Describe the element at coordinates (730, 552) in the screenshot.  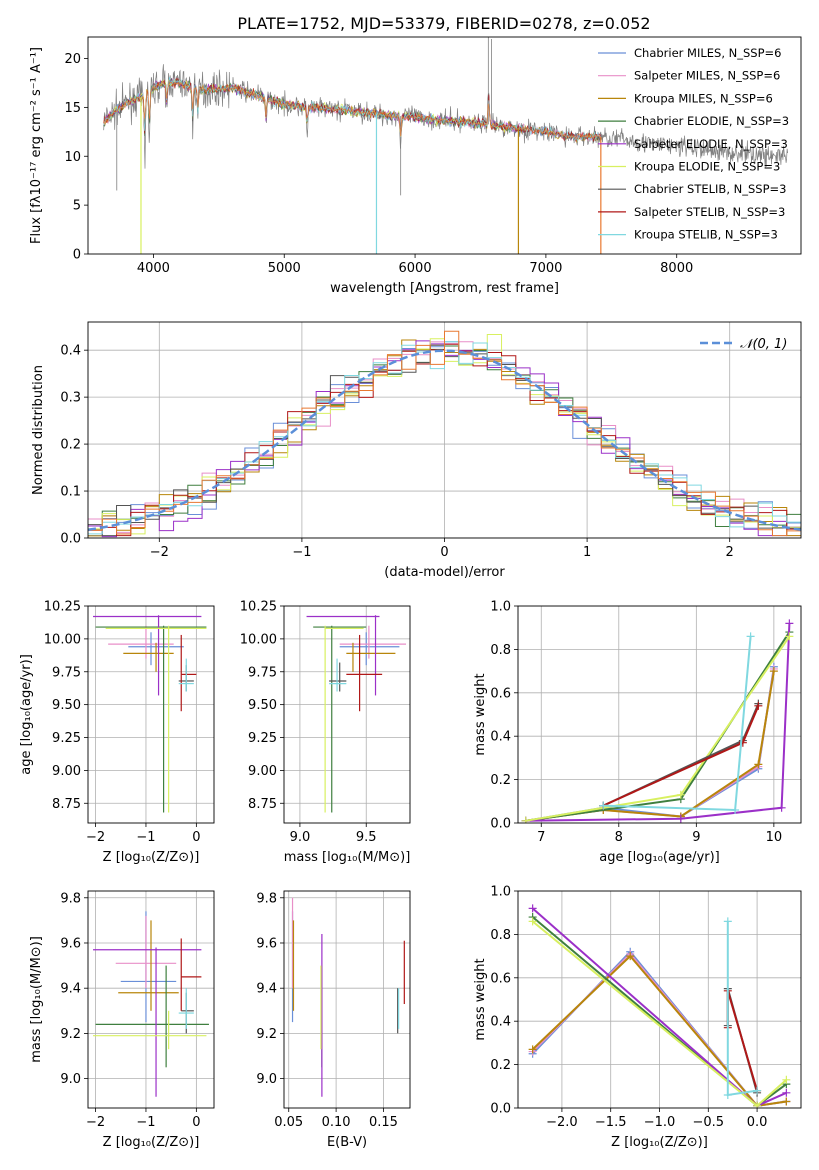
I see `x-tick-label: 2` at that location.